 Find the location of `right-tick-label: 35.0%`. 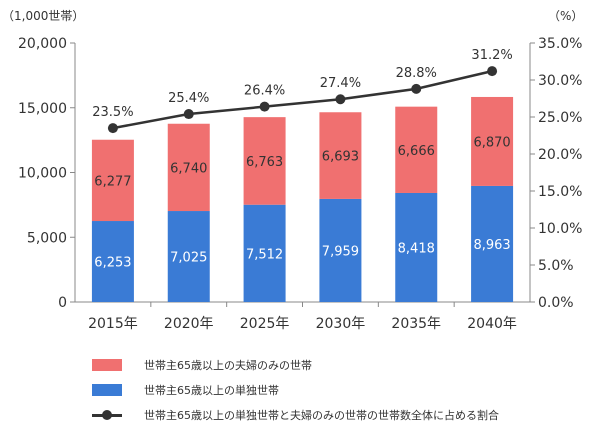

right-tick-label: 35.0% is located at coordinates (560, 44).